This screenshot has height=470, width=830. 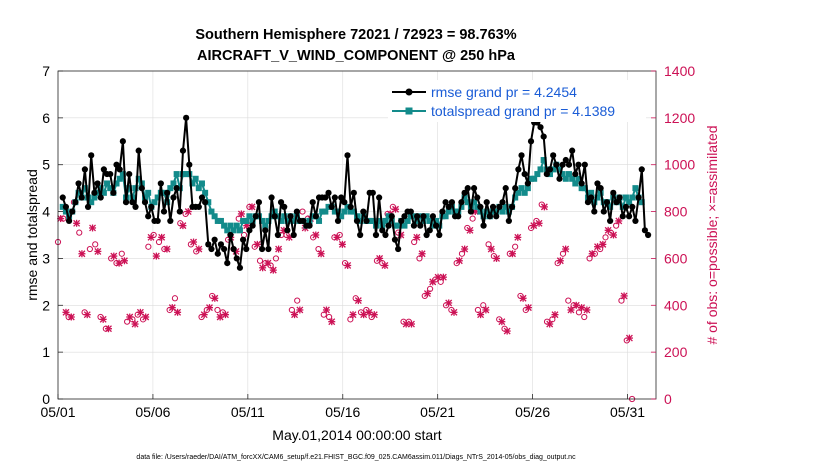 What do you see at coordinates (523, 111) in the screenshot?
I see `legend-spread-label: totalspread grand pr = 4.1389` at bounding box center [523, 111].